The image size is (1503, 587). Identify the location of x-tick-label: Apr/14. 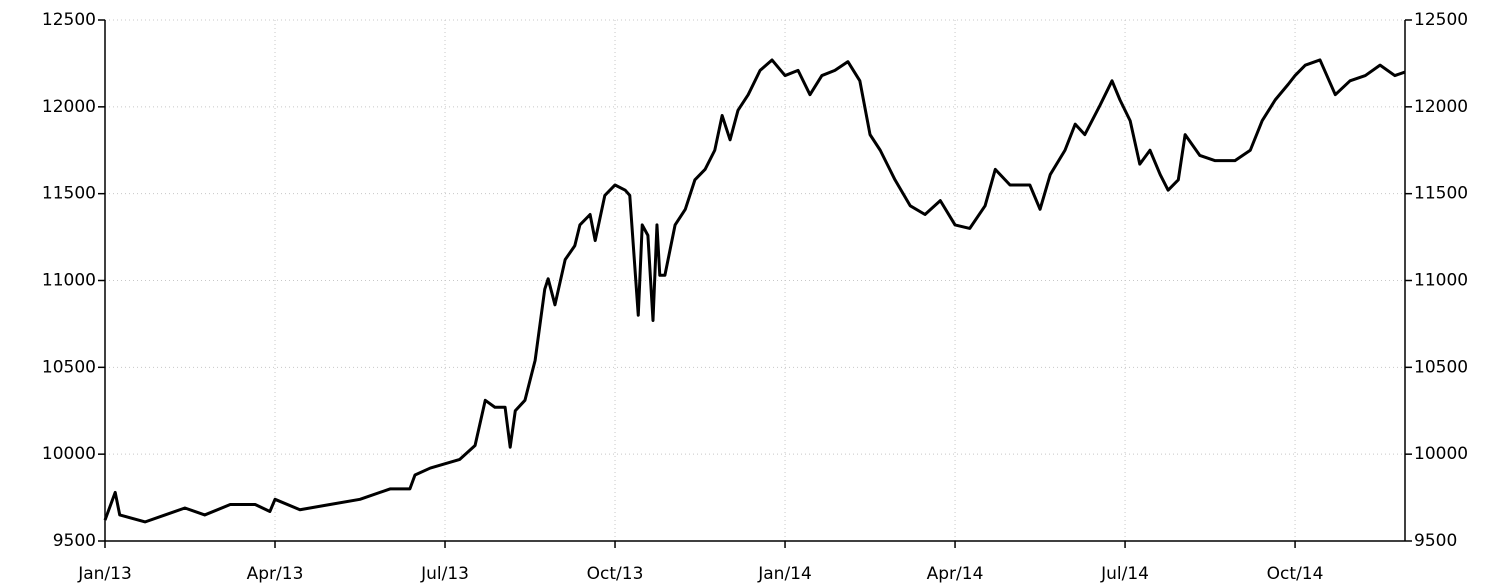
(955, 574).